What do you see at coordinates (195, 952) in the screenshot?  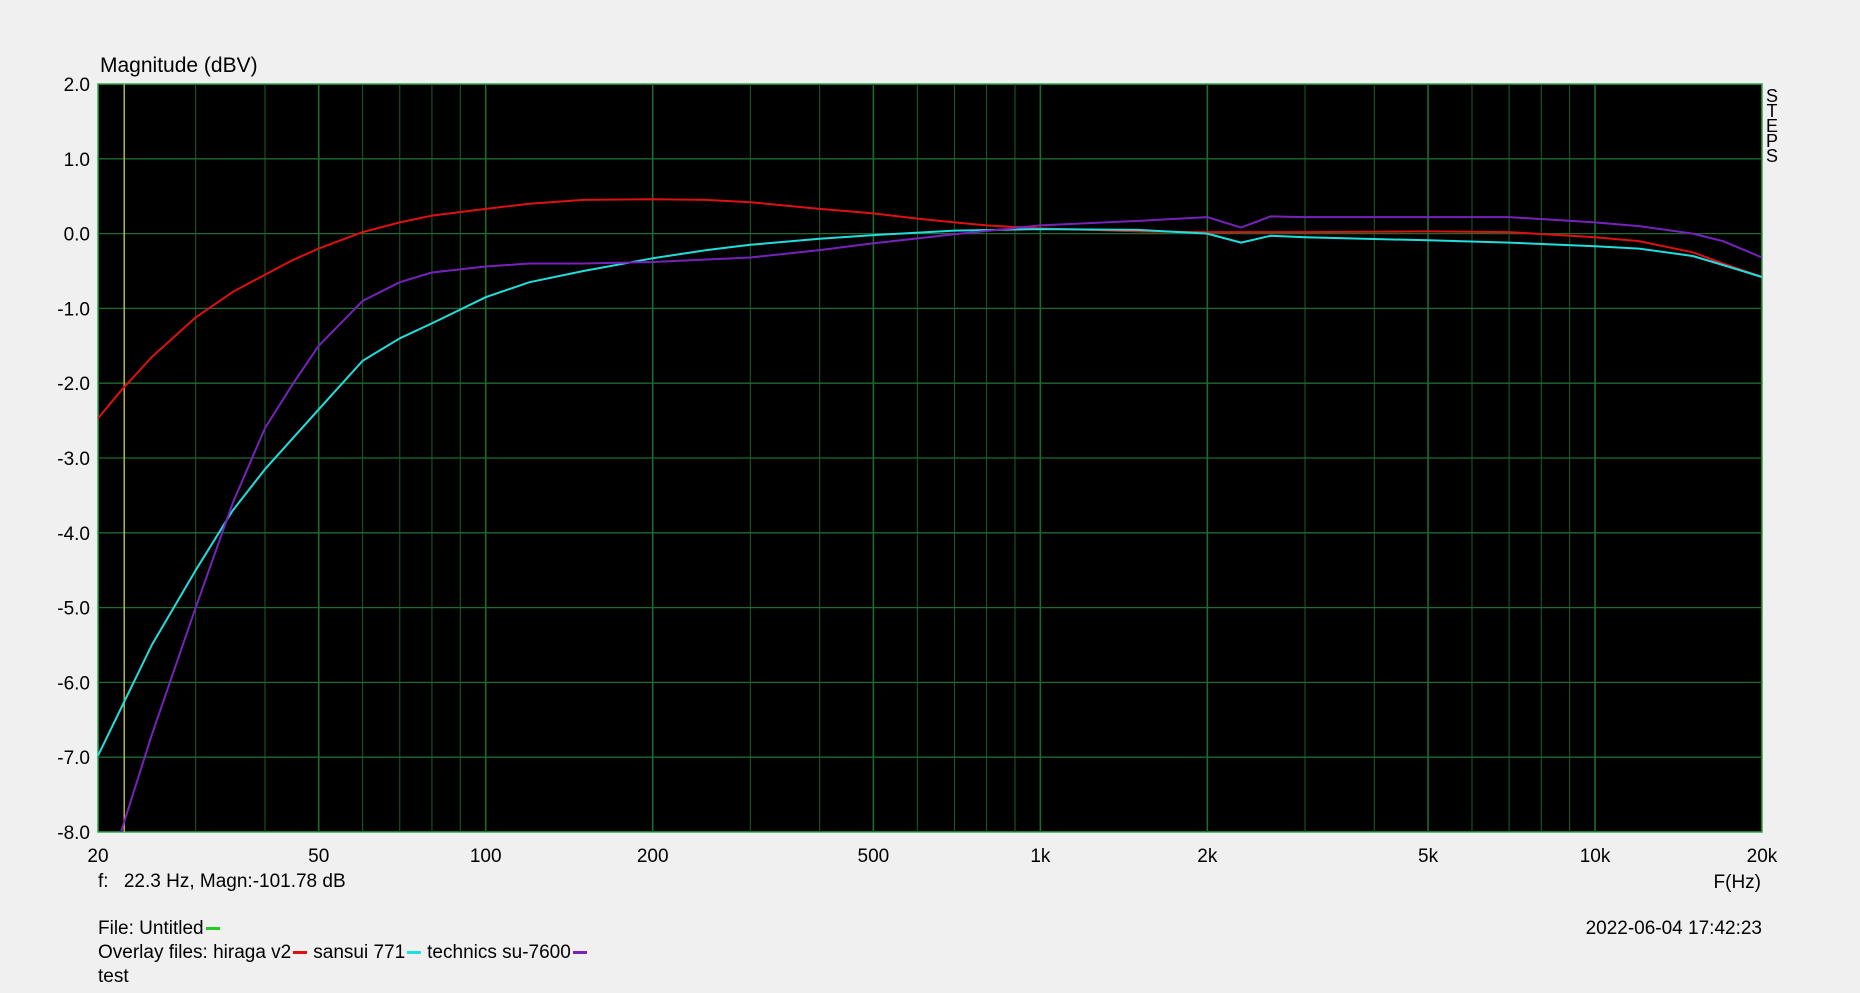 I see `overlay-label-1: Overlay files: hiraga v2` at bounding box center [195, 952].